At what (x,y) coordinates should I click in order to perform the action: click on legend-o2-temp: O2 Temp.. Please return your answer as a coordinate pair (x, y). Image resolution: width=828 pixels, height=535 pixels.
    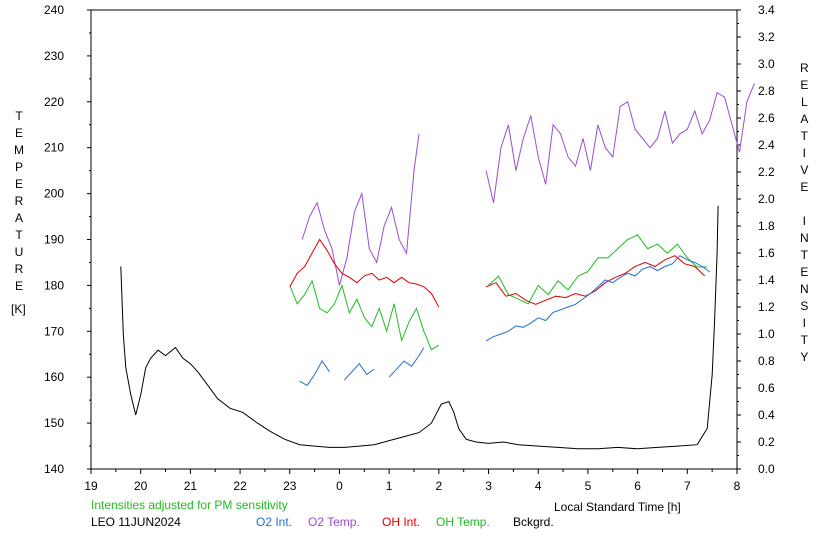
    Looking at the image, I should click on (334, 522).